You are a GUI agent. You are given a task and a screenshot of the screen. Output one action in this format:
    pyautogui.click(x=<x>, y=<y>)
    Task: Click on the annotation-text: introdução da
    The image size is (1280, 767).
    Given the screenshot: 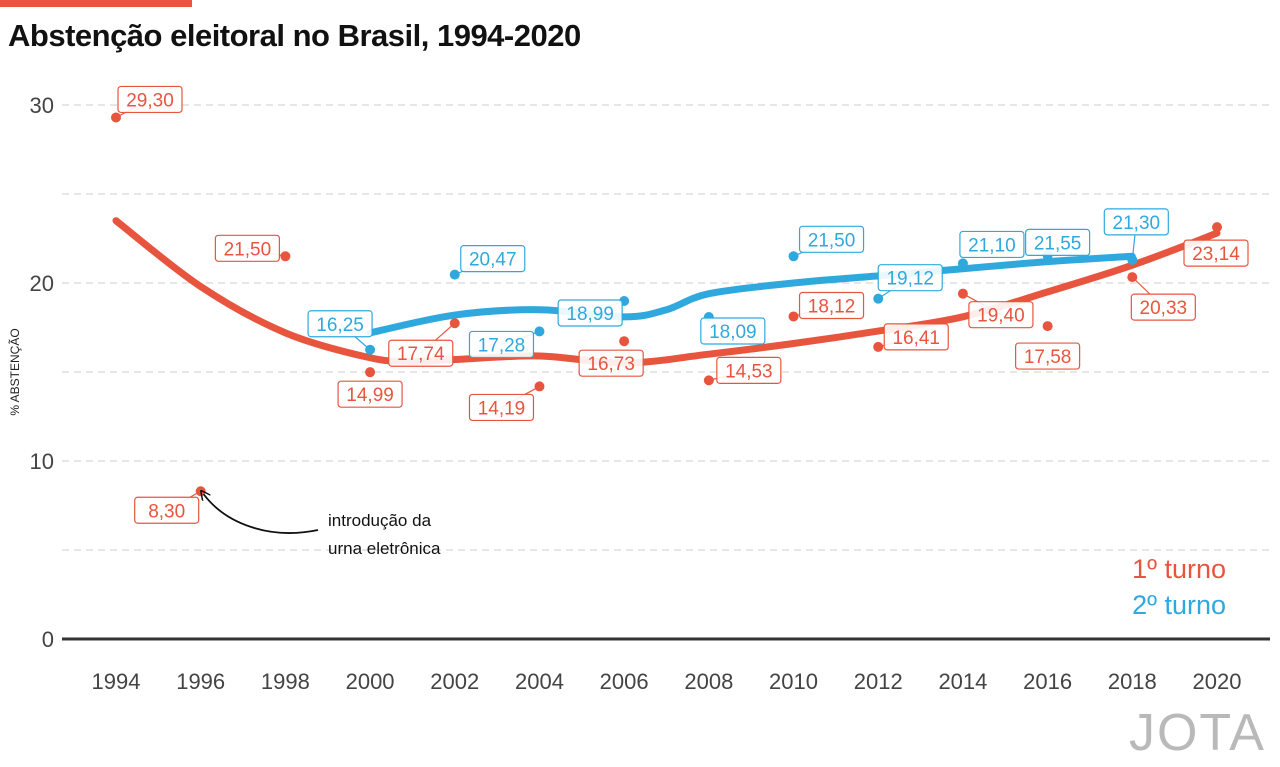 What is the action you would take?
    pyautogui.click(x=380, y=520)
    